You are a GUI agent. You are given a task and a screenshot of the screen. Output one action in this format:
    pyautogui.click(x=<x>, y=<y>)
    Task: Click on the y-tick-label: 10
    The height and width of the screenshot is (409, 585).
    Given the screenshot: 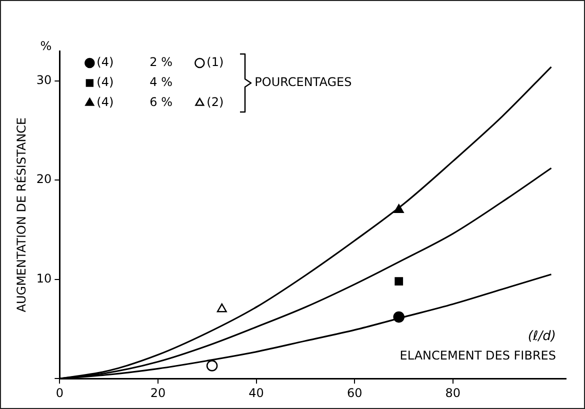 What is the action you would take?
    pyautogui.click(x=44, y=278)
    